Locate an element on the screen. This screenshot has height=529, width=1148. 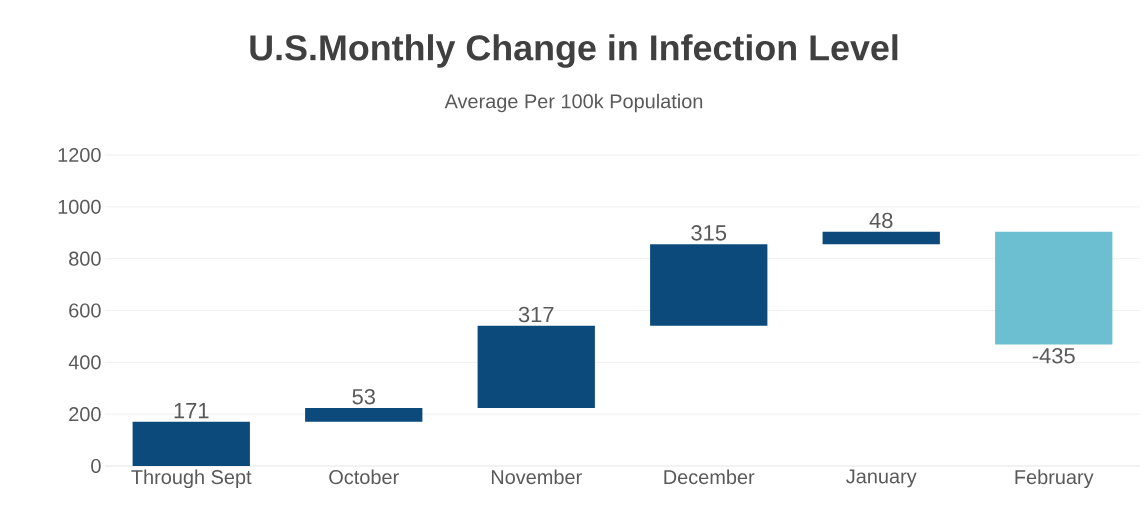
x-tick-label: October is located at coordinates (364, 477).